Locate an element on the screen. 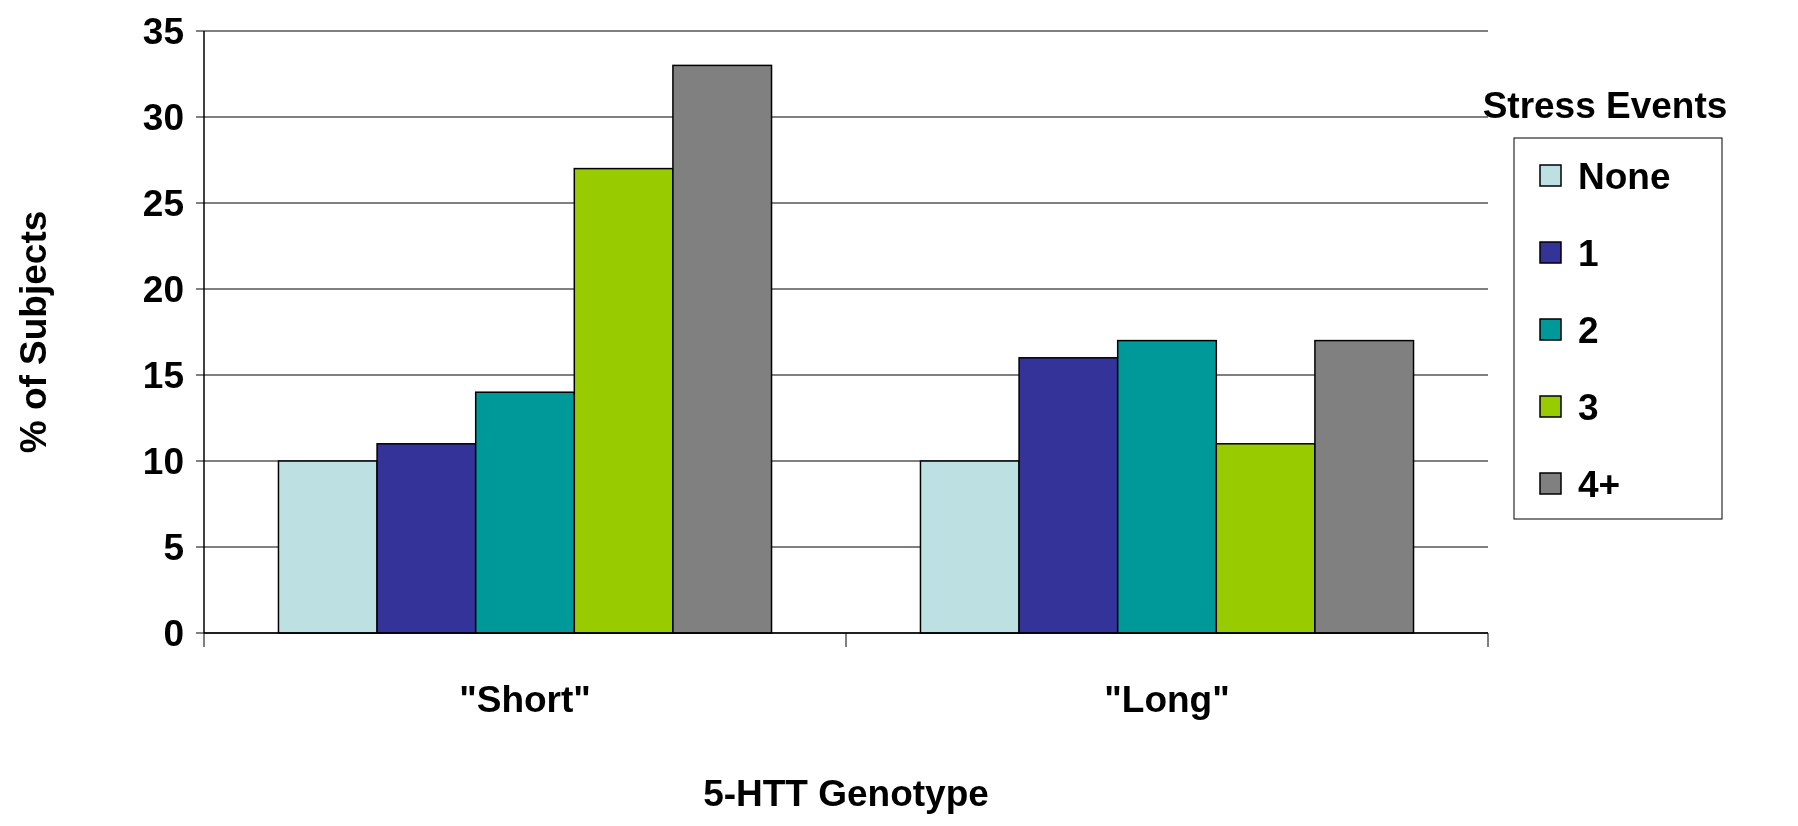  y-tick-label: 25 is located at coordinates (163, 203).